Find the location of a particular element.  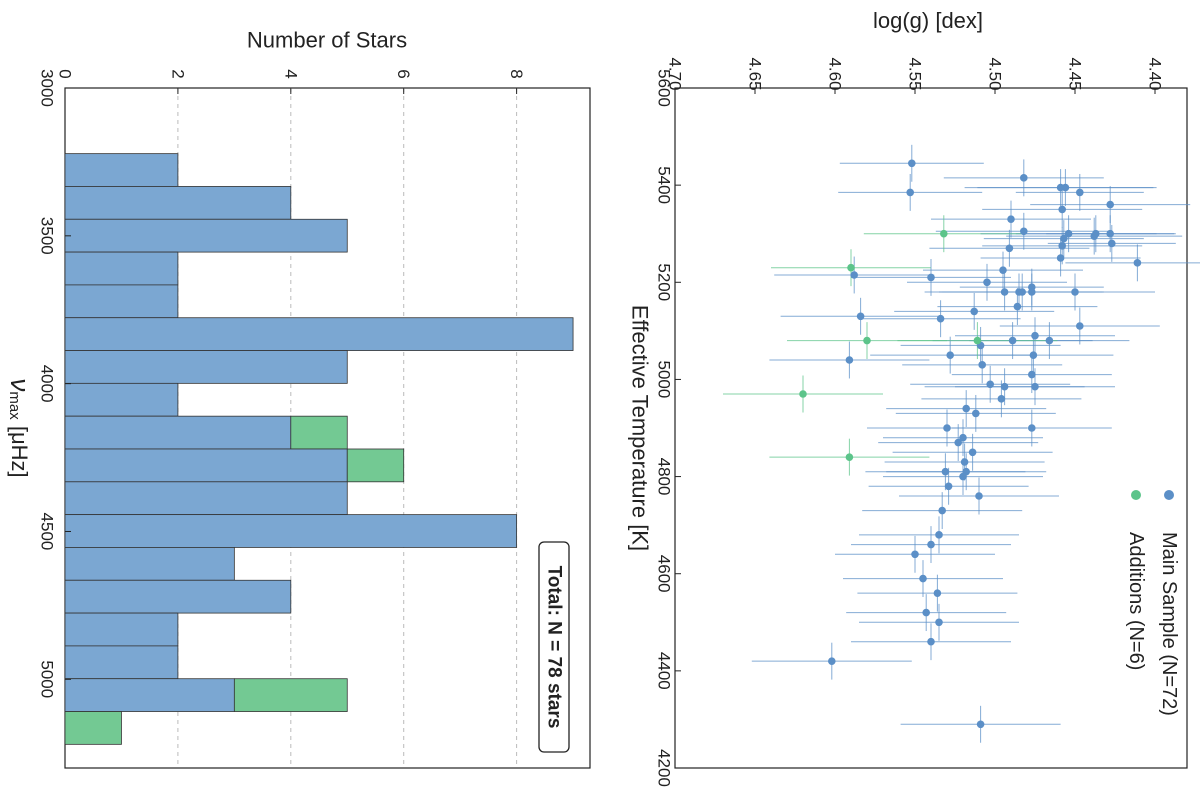

scatter-x-tick-label: 5200 is located at coordinates (664, 282).